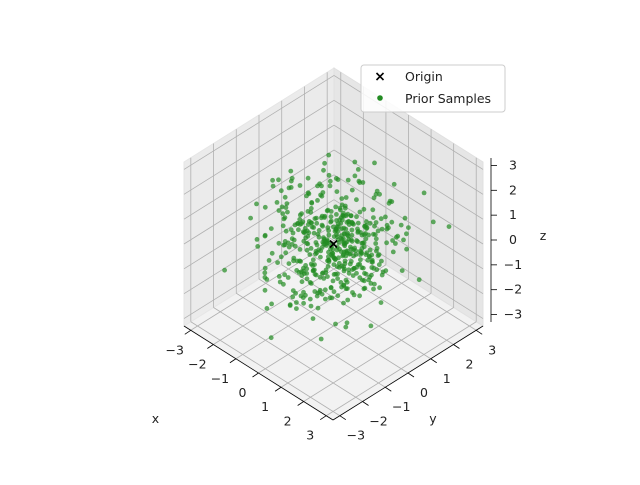  I want to click on x-axis-label: x, so click(155, 418).